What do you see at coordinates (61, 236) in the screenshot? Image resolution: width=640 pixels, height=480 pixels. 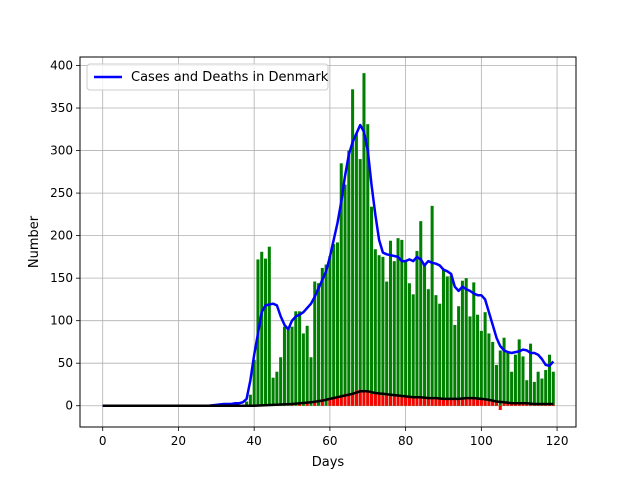 I see `y-tick-label: 200` at bounding box center [61, 236].